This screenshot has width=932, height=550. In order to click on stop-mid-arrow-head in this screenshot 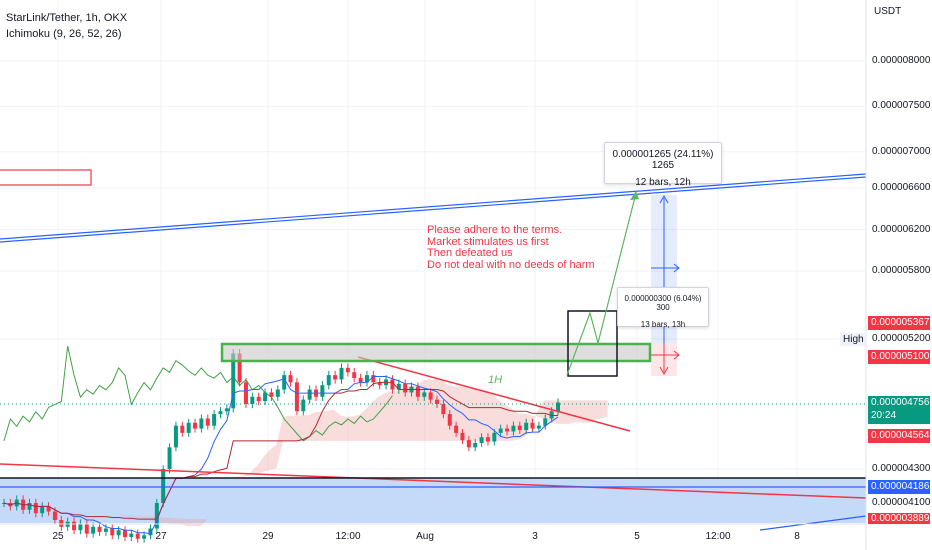, I will do `click(676, 355)`.